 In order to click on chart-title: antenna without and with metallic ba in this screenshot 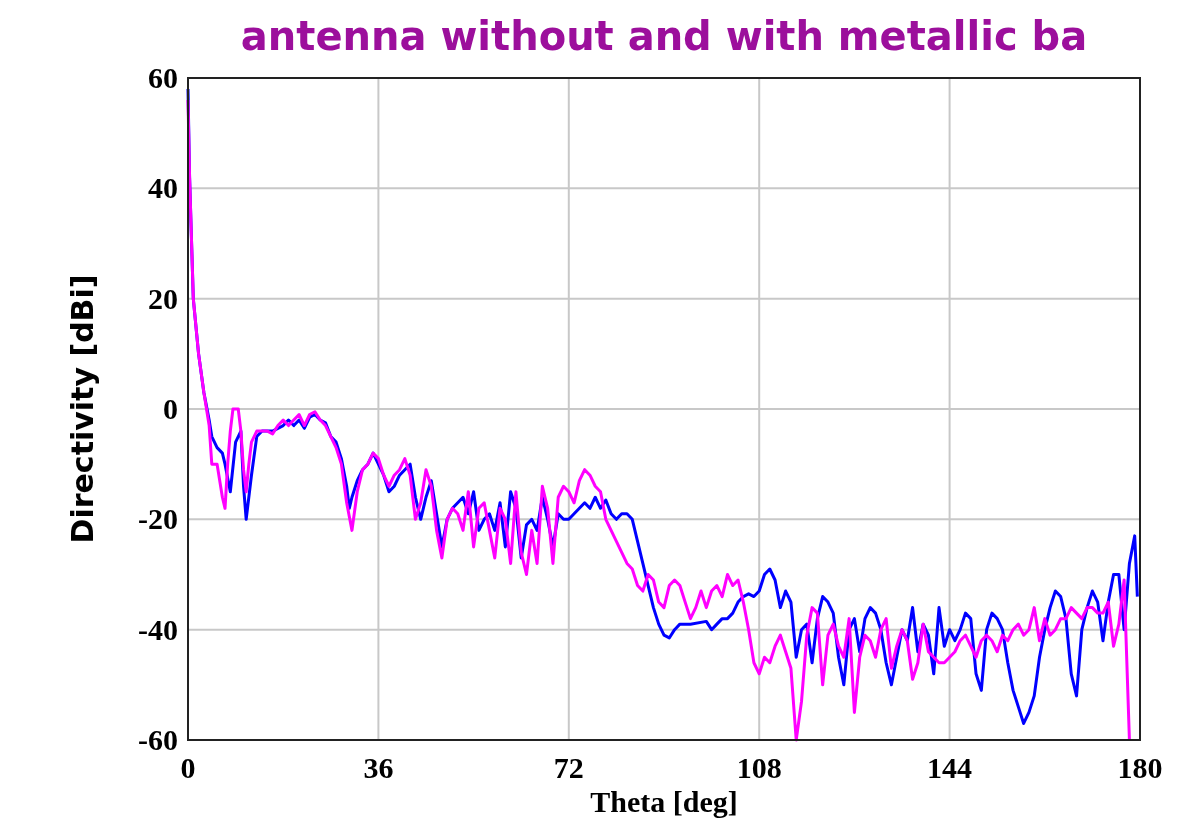, I will do `click(664, 36)`.